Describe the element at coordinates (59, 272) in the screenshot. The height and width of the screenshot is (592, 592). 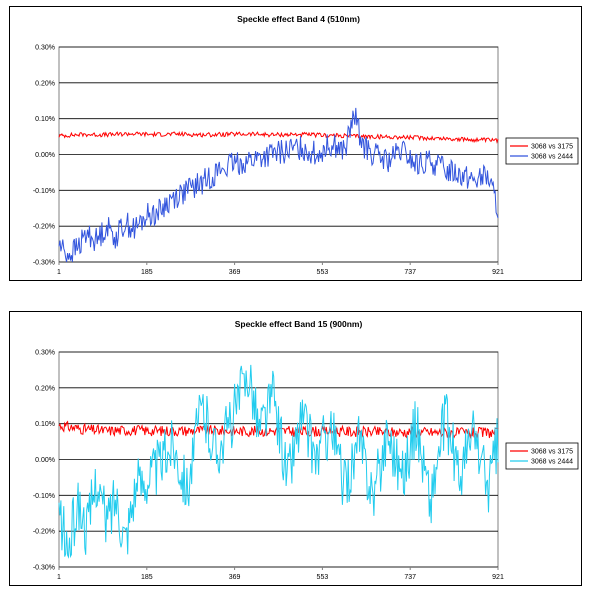
I see `chart-1-x-tick-label: 1` at that location.